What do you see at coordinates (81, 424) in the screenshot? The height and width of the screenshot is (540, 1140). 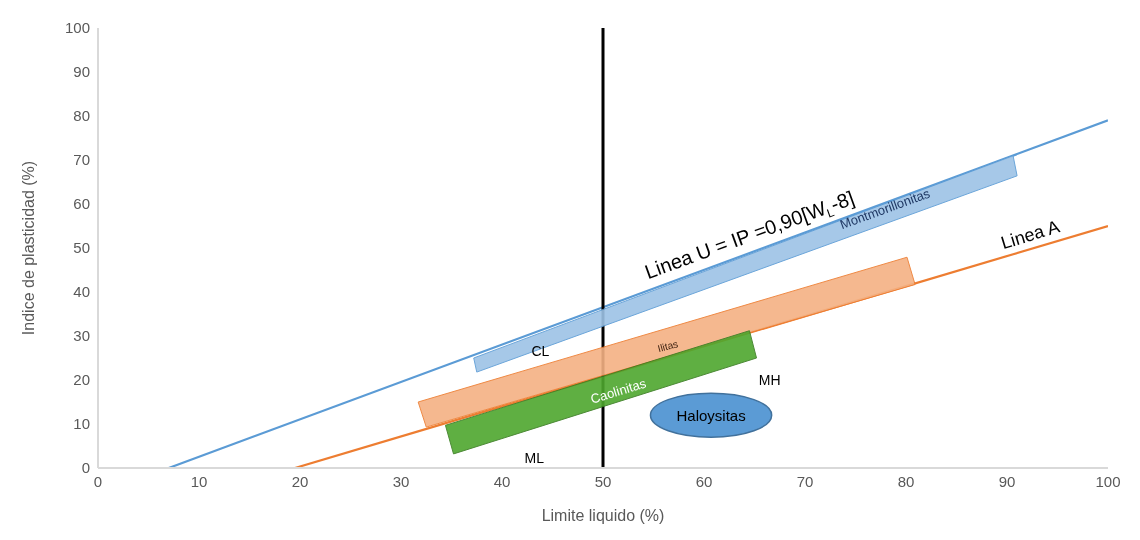 I see `y-tick-label: 10` at bounding box center [81, 424].